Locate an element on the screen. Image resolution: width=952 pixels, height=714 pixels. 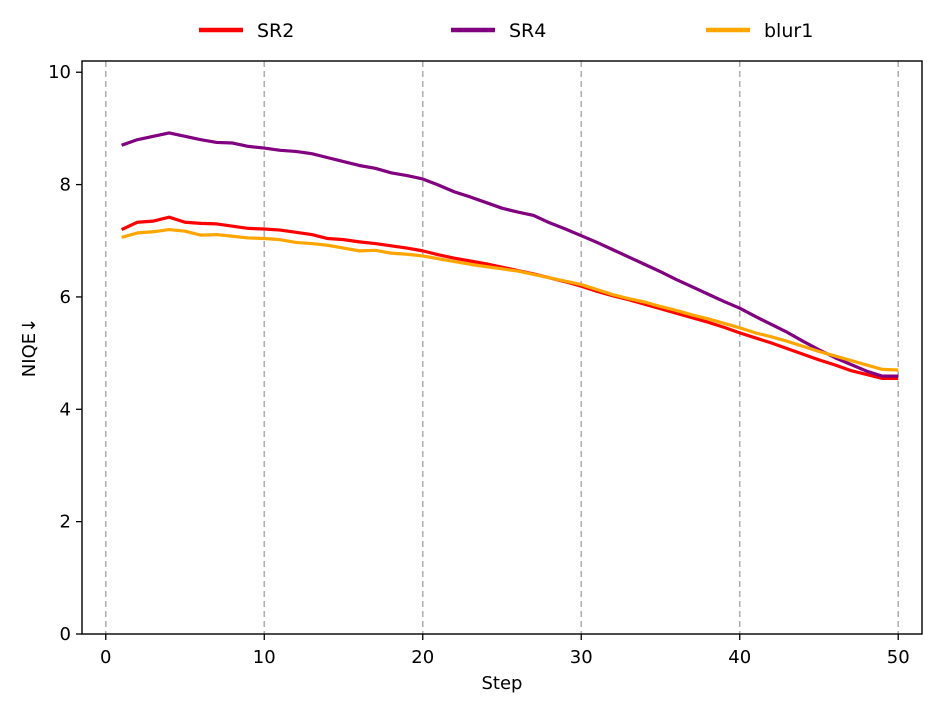
y-axis-ticks: 0 2 4 6 8 10 is located at coordinates (65, 353).